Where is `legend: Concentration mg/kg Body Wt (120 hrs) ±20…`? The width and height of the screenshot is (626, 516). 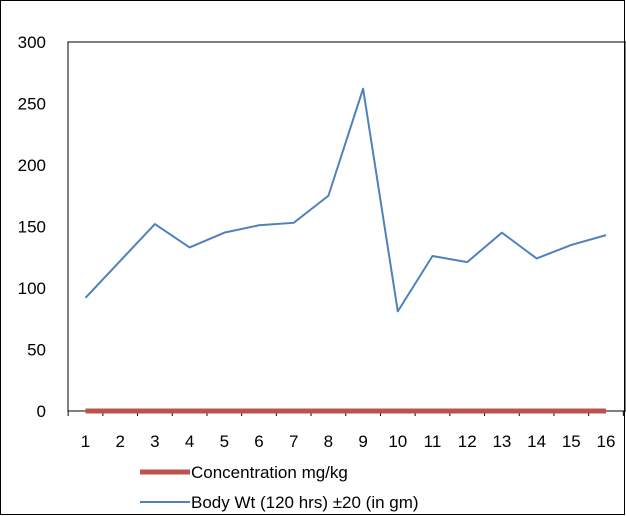 legend: Concentration mg/kg Body Wt (120 hrs) ±20… is located at coordinates (279, 487).